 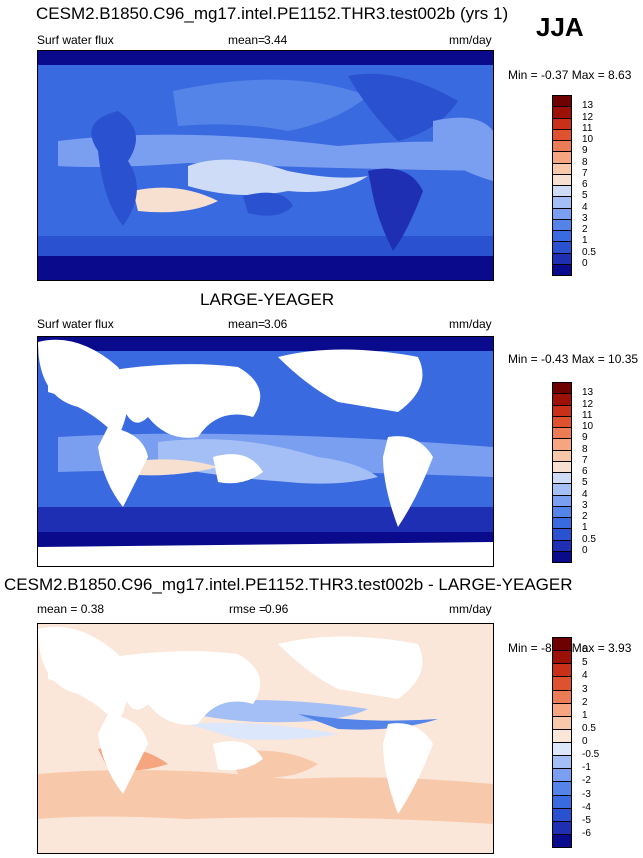 I want to click on colorbar-tick-label: 9, so click(x=585, y=151).